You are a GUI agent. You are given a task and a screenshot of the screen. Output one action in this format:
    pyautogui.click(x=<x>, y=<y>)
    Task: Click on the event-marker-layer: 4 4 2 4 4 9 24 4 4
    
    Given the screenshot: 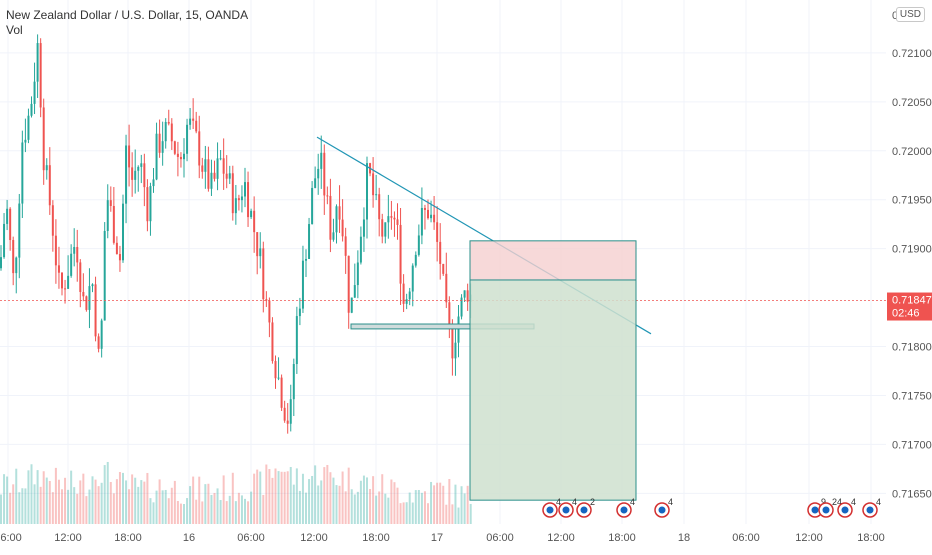 What is the action you would take?
    pyautogui.click(x=711, y=507)
    